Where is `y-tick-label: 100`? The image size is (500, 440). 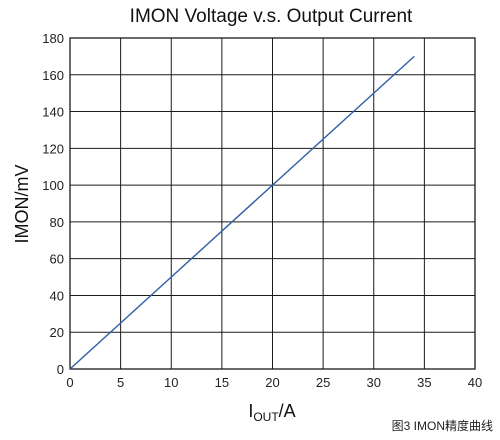 y-tick-label: 100 is located at coordinates (53, 185).